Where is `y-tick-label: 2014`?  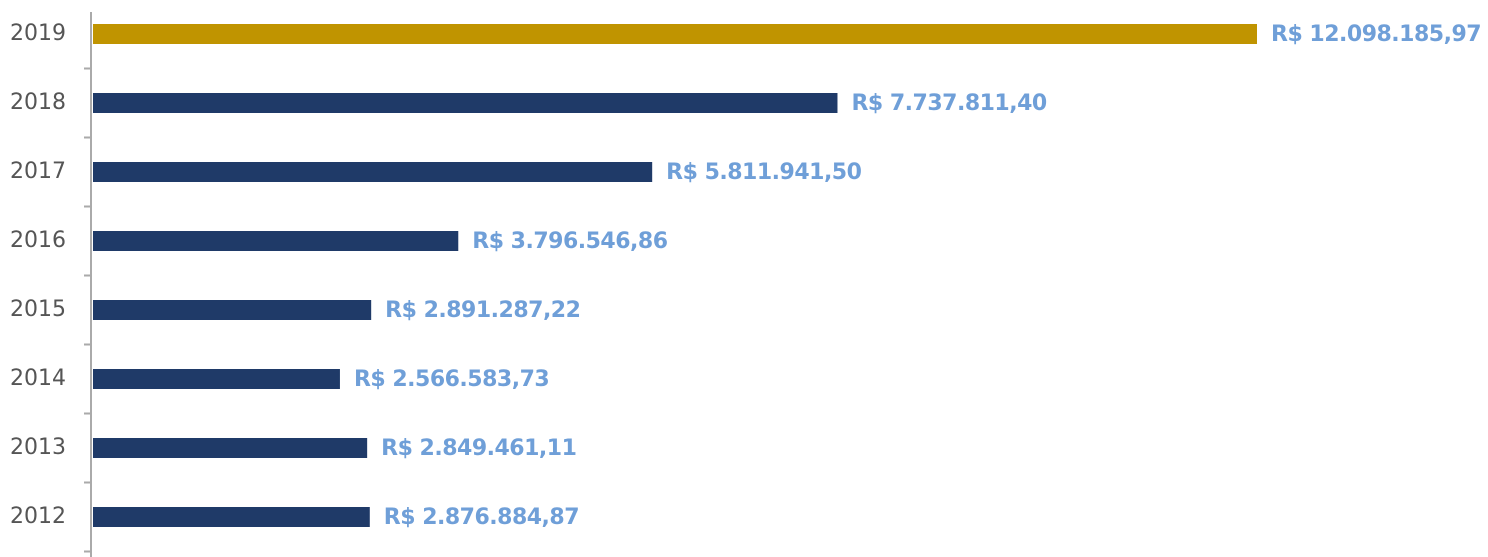
y-tick-label: 2014 is located at coordinates (38, 378).